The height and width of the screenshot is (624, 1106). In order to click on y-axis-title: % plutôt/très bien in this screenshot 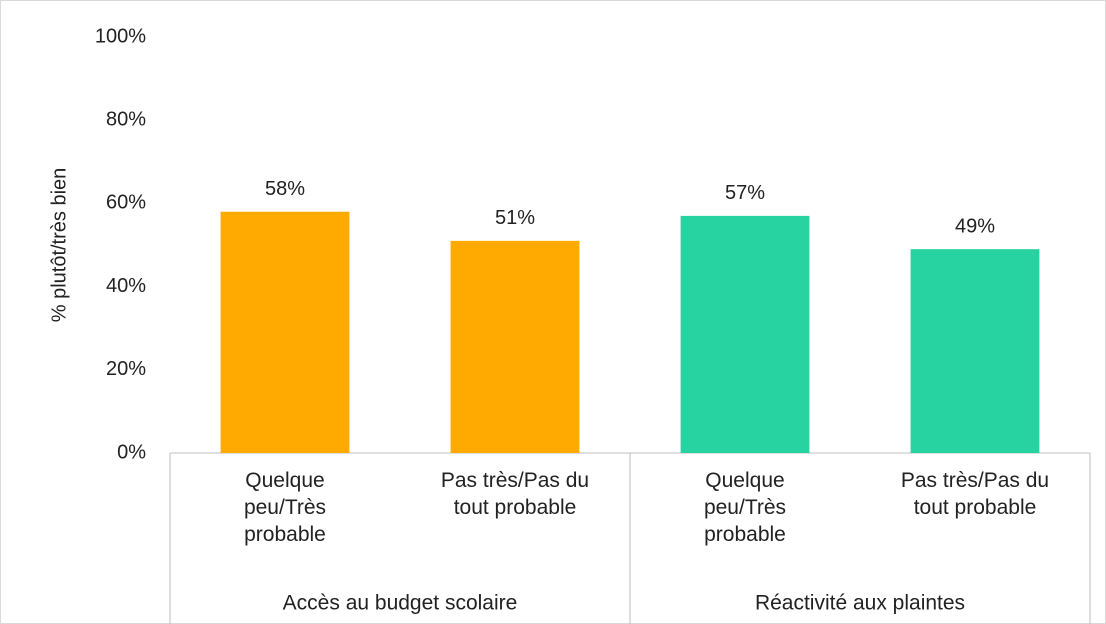, I will do `click(59, 245)`.